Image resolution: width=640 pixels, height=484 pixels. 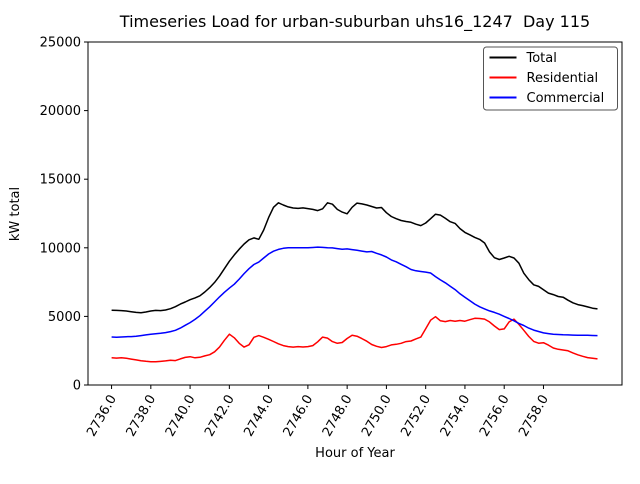 I want to click on x-tick-label: 2756.0, so click(x=495, y=416).